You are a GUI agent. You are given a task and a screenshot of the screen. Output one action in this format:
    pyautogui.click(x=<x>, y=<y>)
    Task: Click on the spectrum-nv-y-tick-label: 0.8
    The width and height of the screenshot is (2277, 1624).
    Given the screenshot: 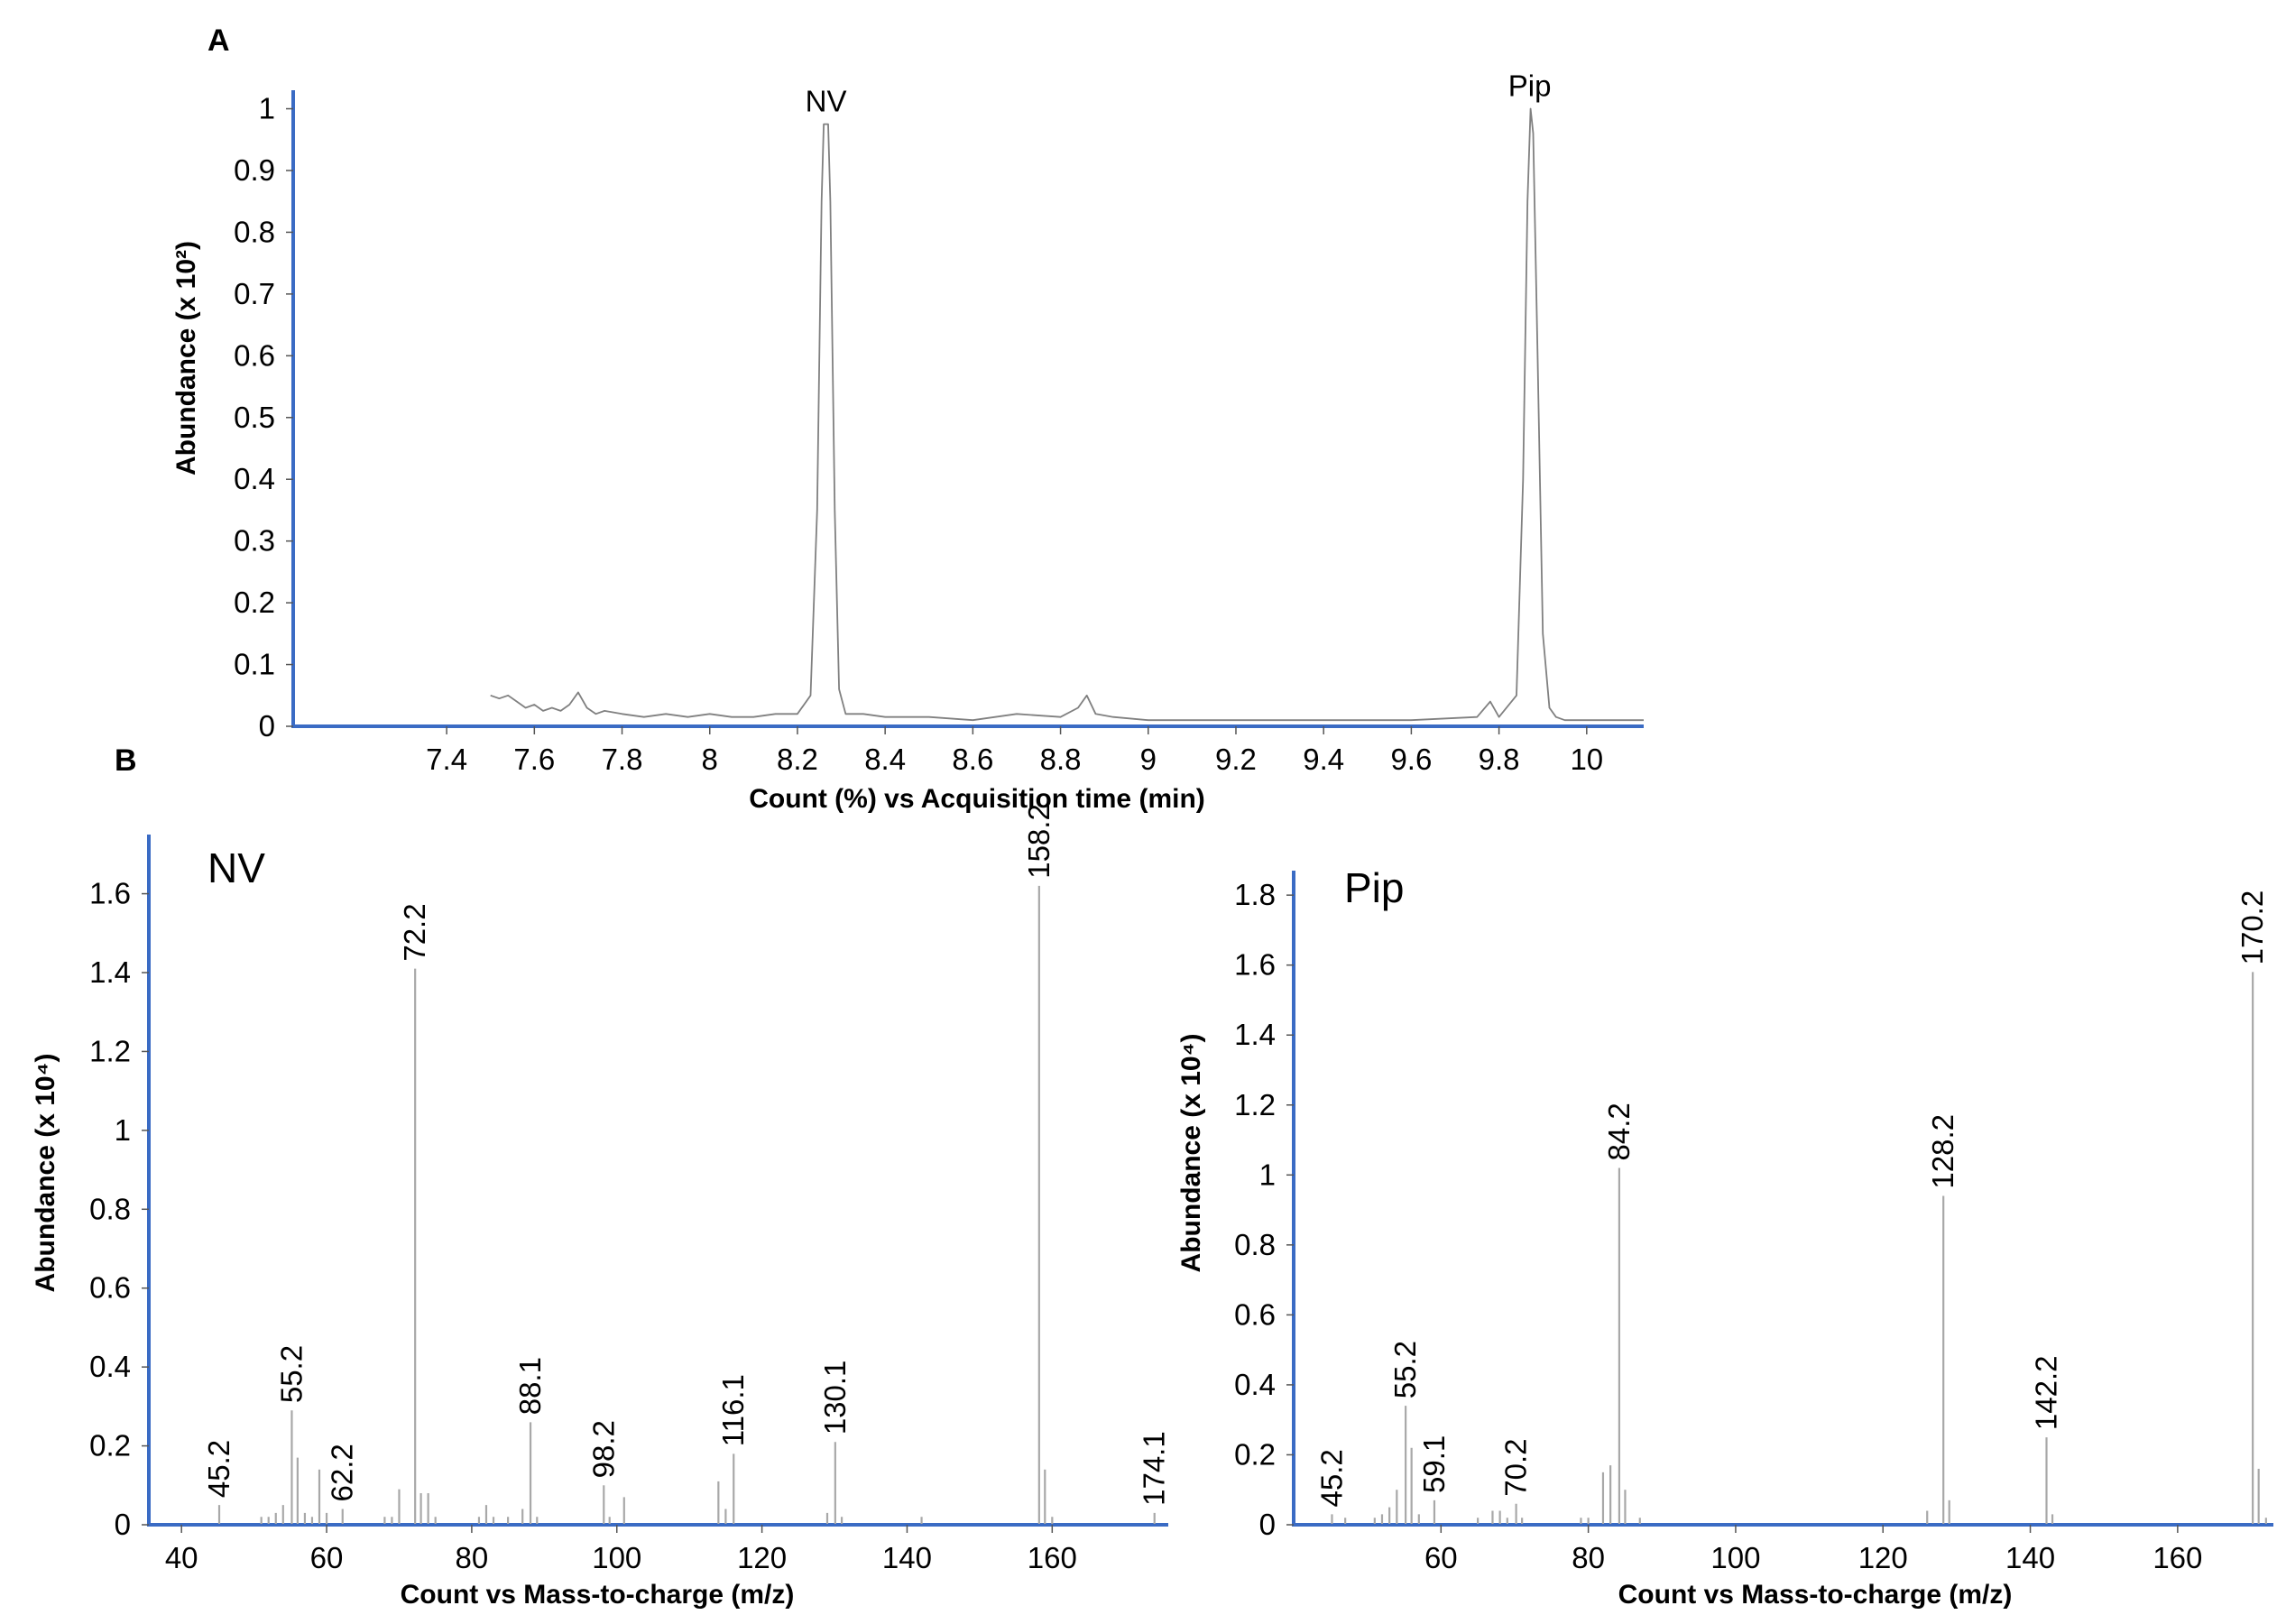 What is the action you would take?
    pyautogui.click(x=110, y=1209)
    